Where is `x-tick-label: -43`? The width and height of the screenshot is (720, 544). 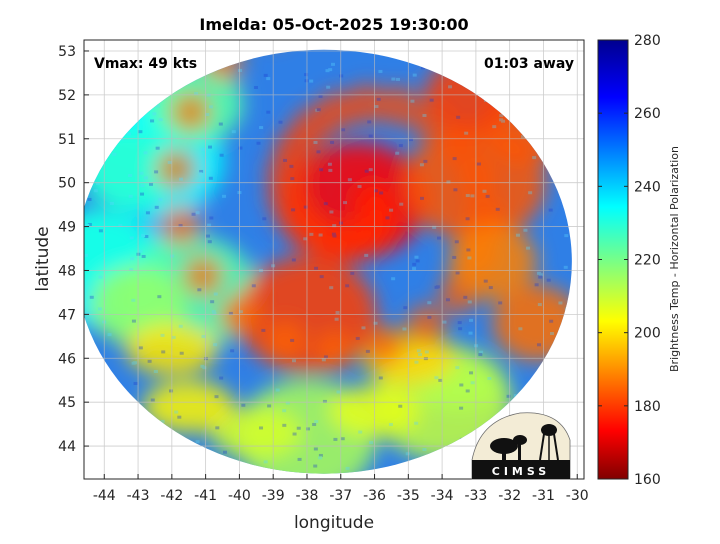
x-tick-label: -43 is located at coordinates (138, 496).